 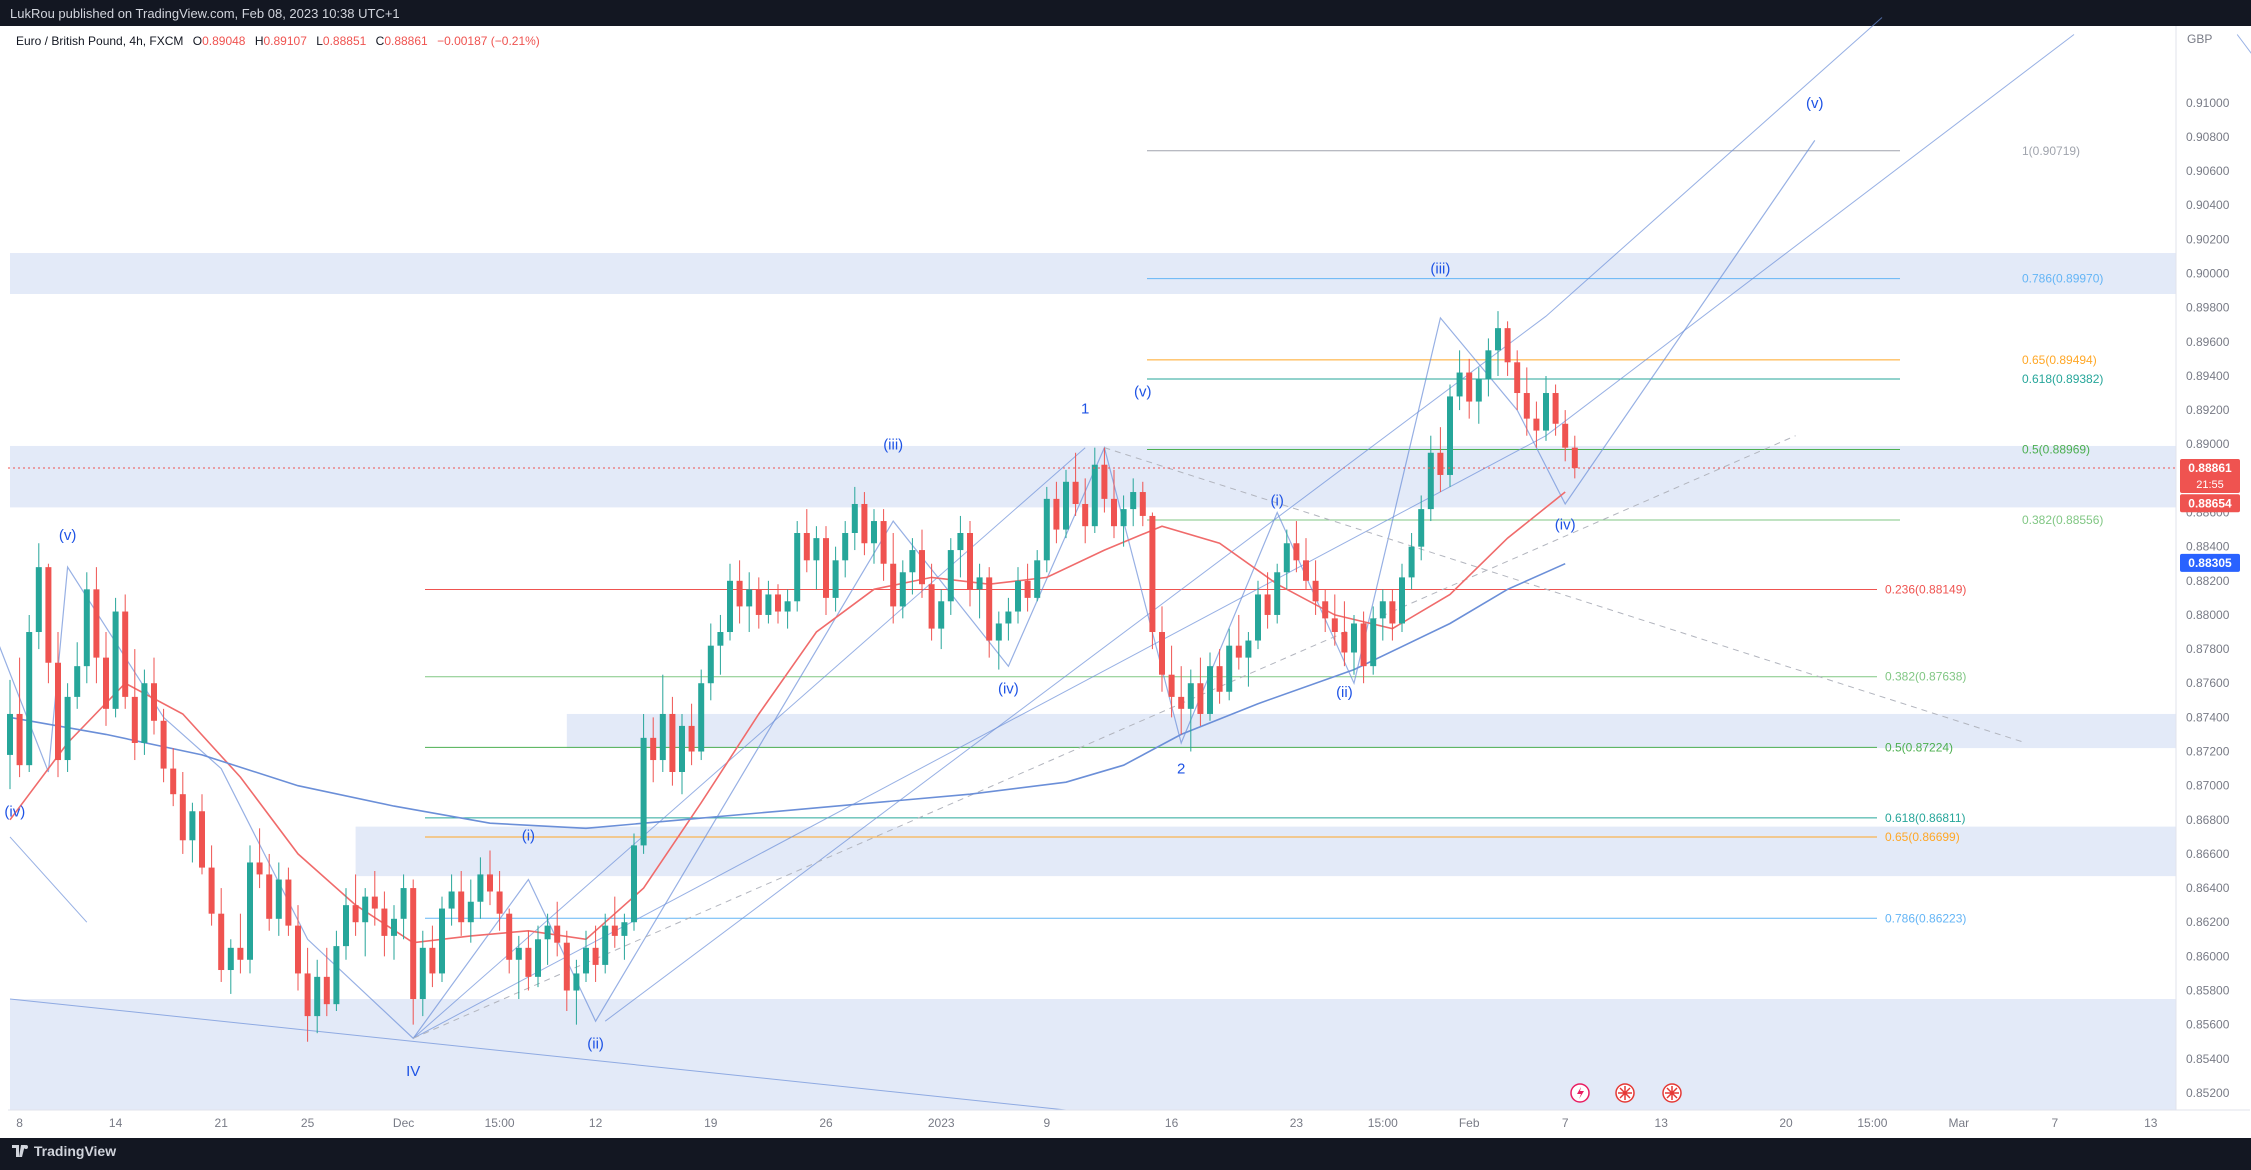 I want to click on tradingview-logo: TradingView, so click(x=64, y=1151).